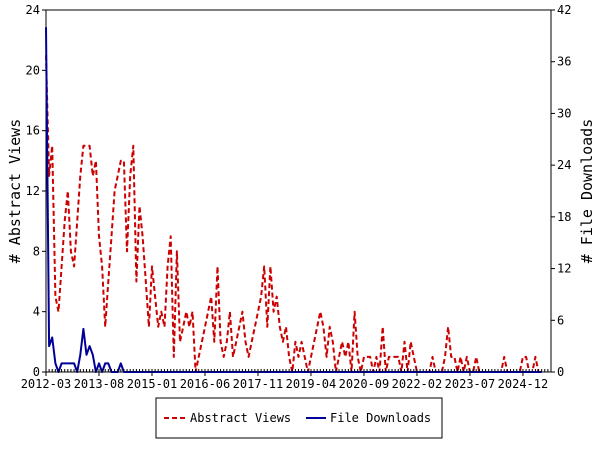 Image resolution: width=600 pixels, height=450 pixels. Describe the element at coordinates (364, 384) in the screenshot. I see `x-tick-label: 2020-09` at that location.